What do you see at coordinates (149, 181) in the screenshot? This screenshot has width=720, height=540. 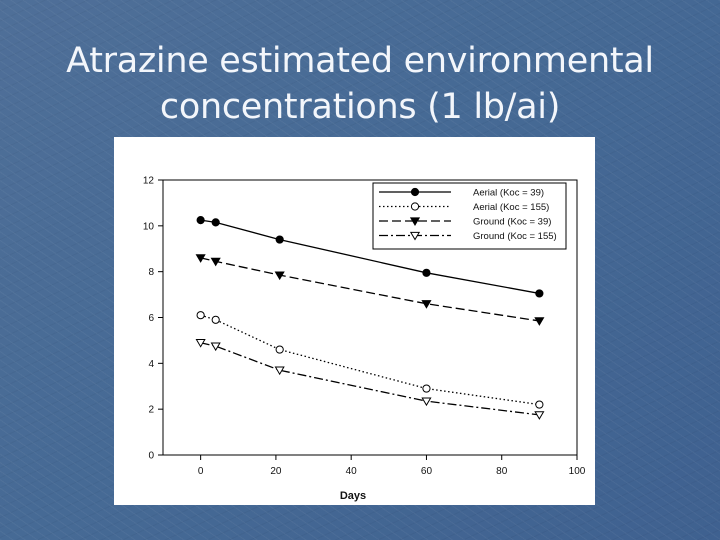 I see `y-tick-label: 12` at bounding box center [149, 181].